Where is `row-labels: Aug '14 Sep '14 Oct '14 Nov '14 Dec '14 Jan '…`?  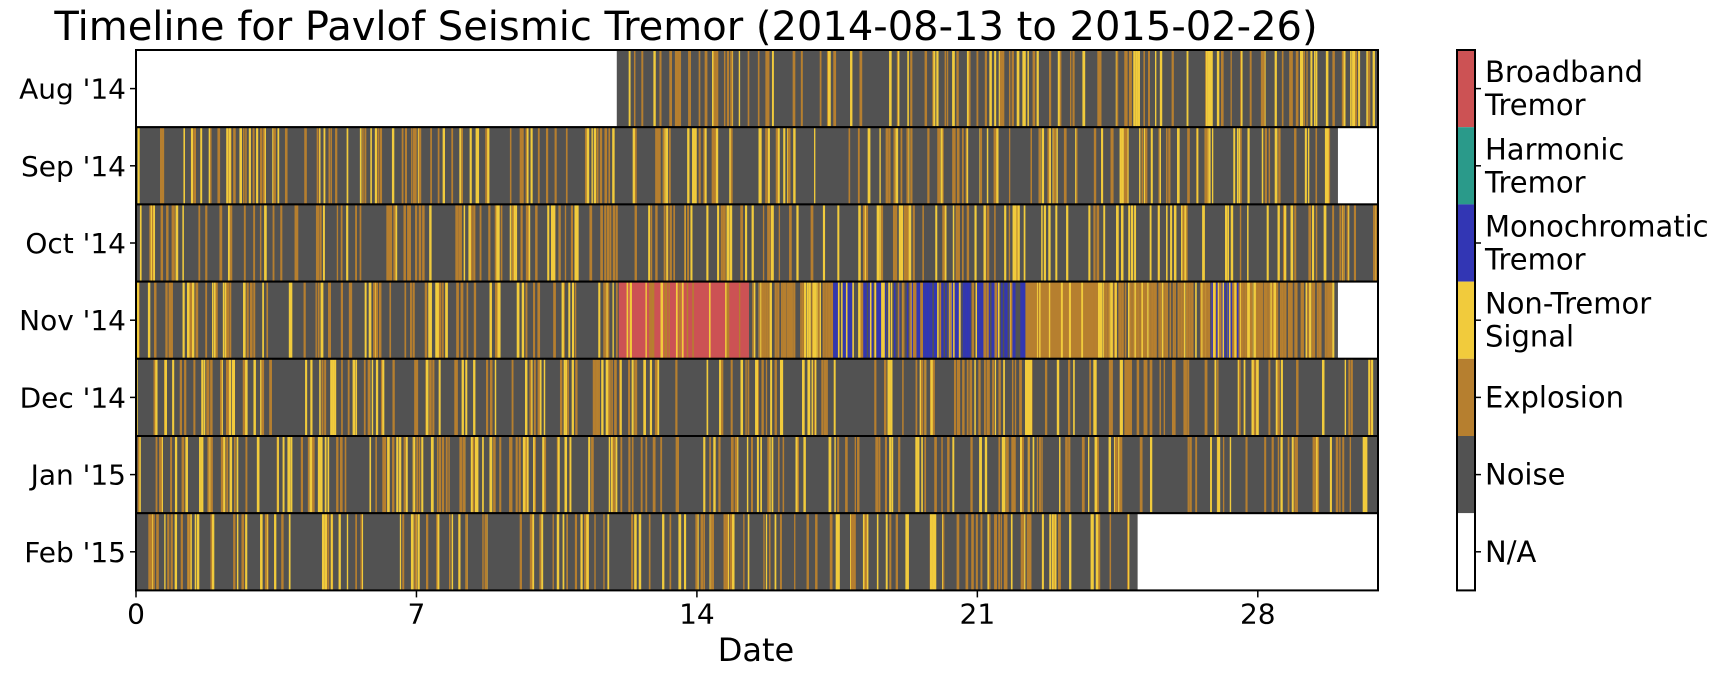 row-labels: Aug '14 Sep '14 Oct '14 Nov '14 Dec '14 Jan '… is located at coordinates (77, 321).